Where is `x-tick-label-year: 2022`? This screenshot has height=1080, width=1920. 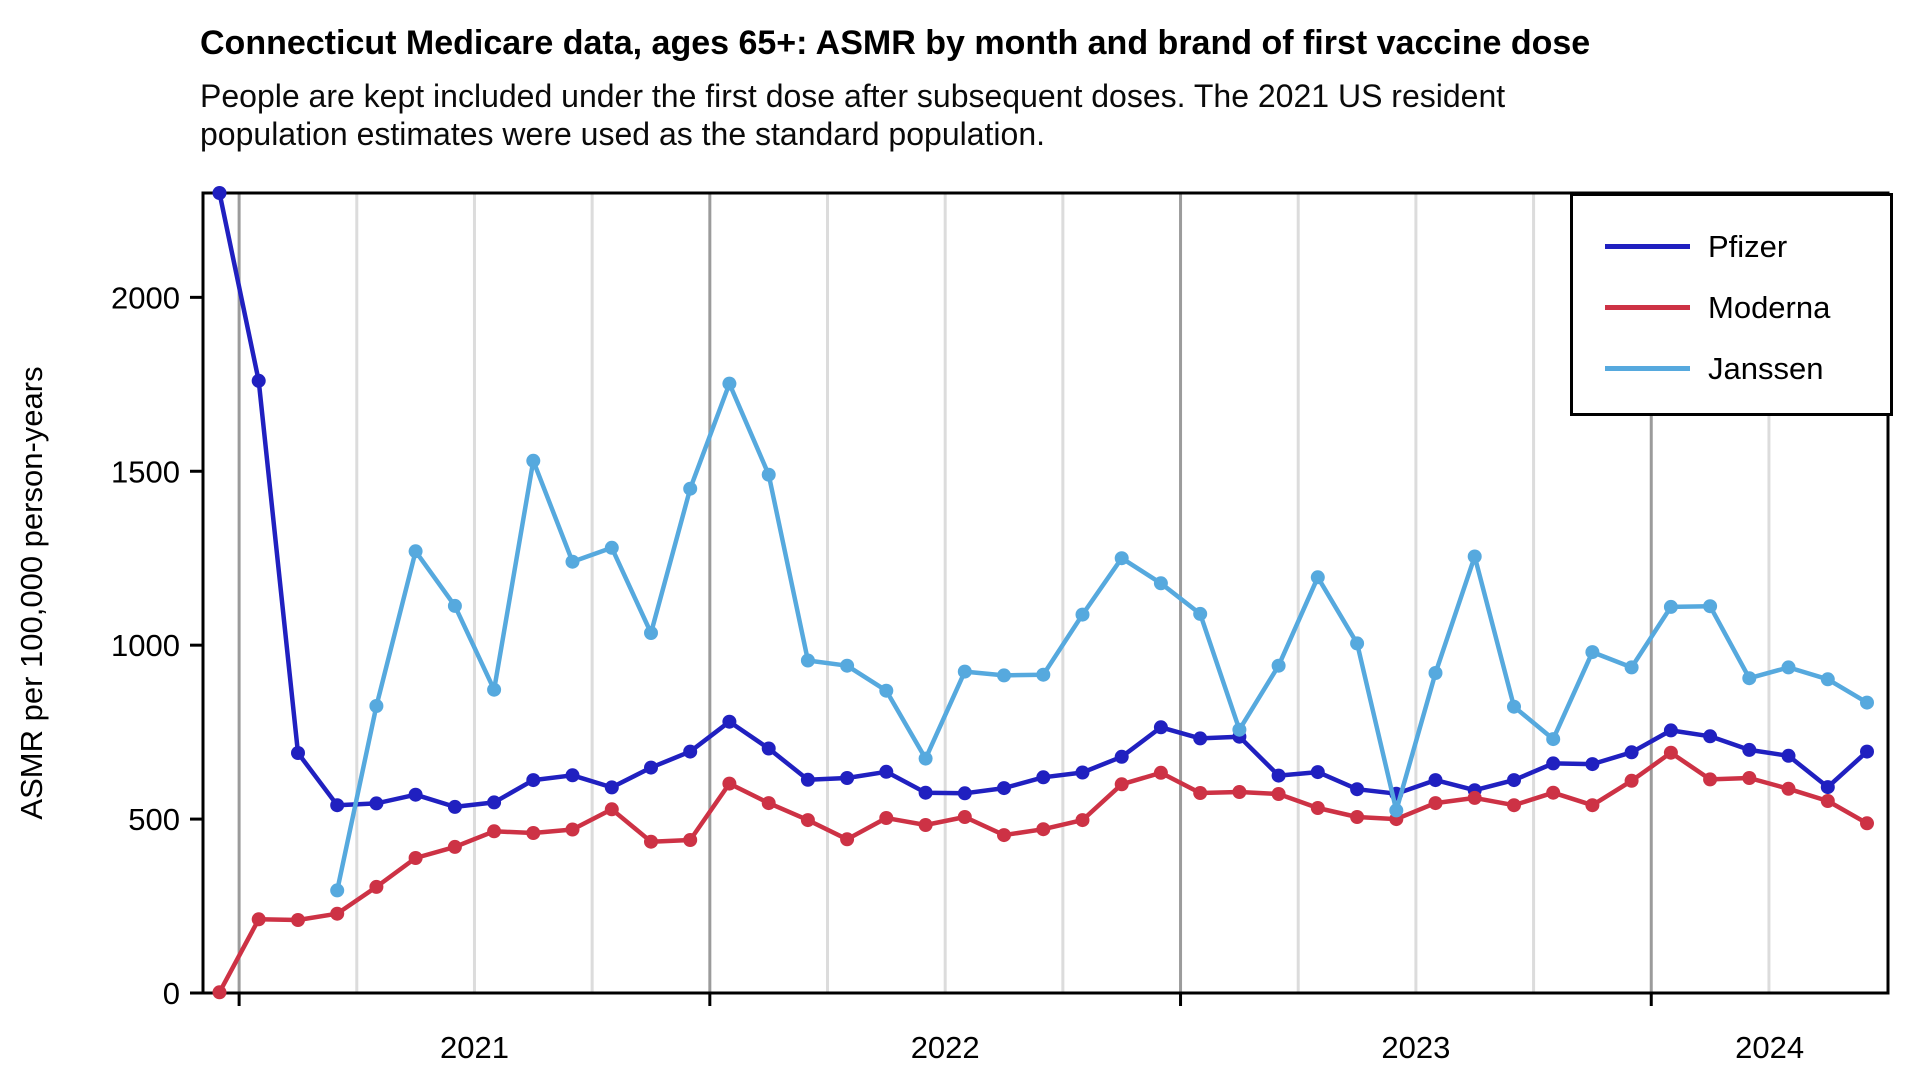 x-tick-label-year: 2022 is located at coordinates (945, 1047).